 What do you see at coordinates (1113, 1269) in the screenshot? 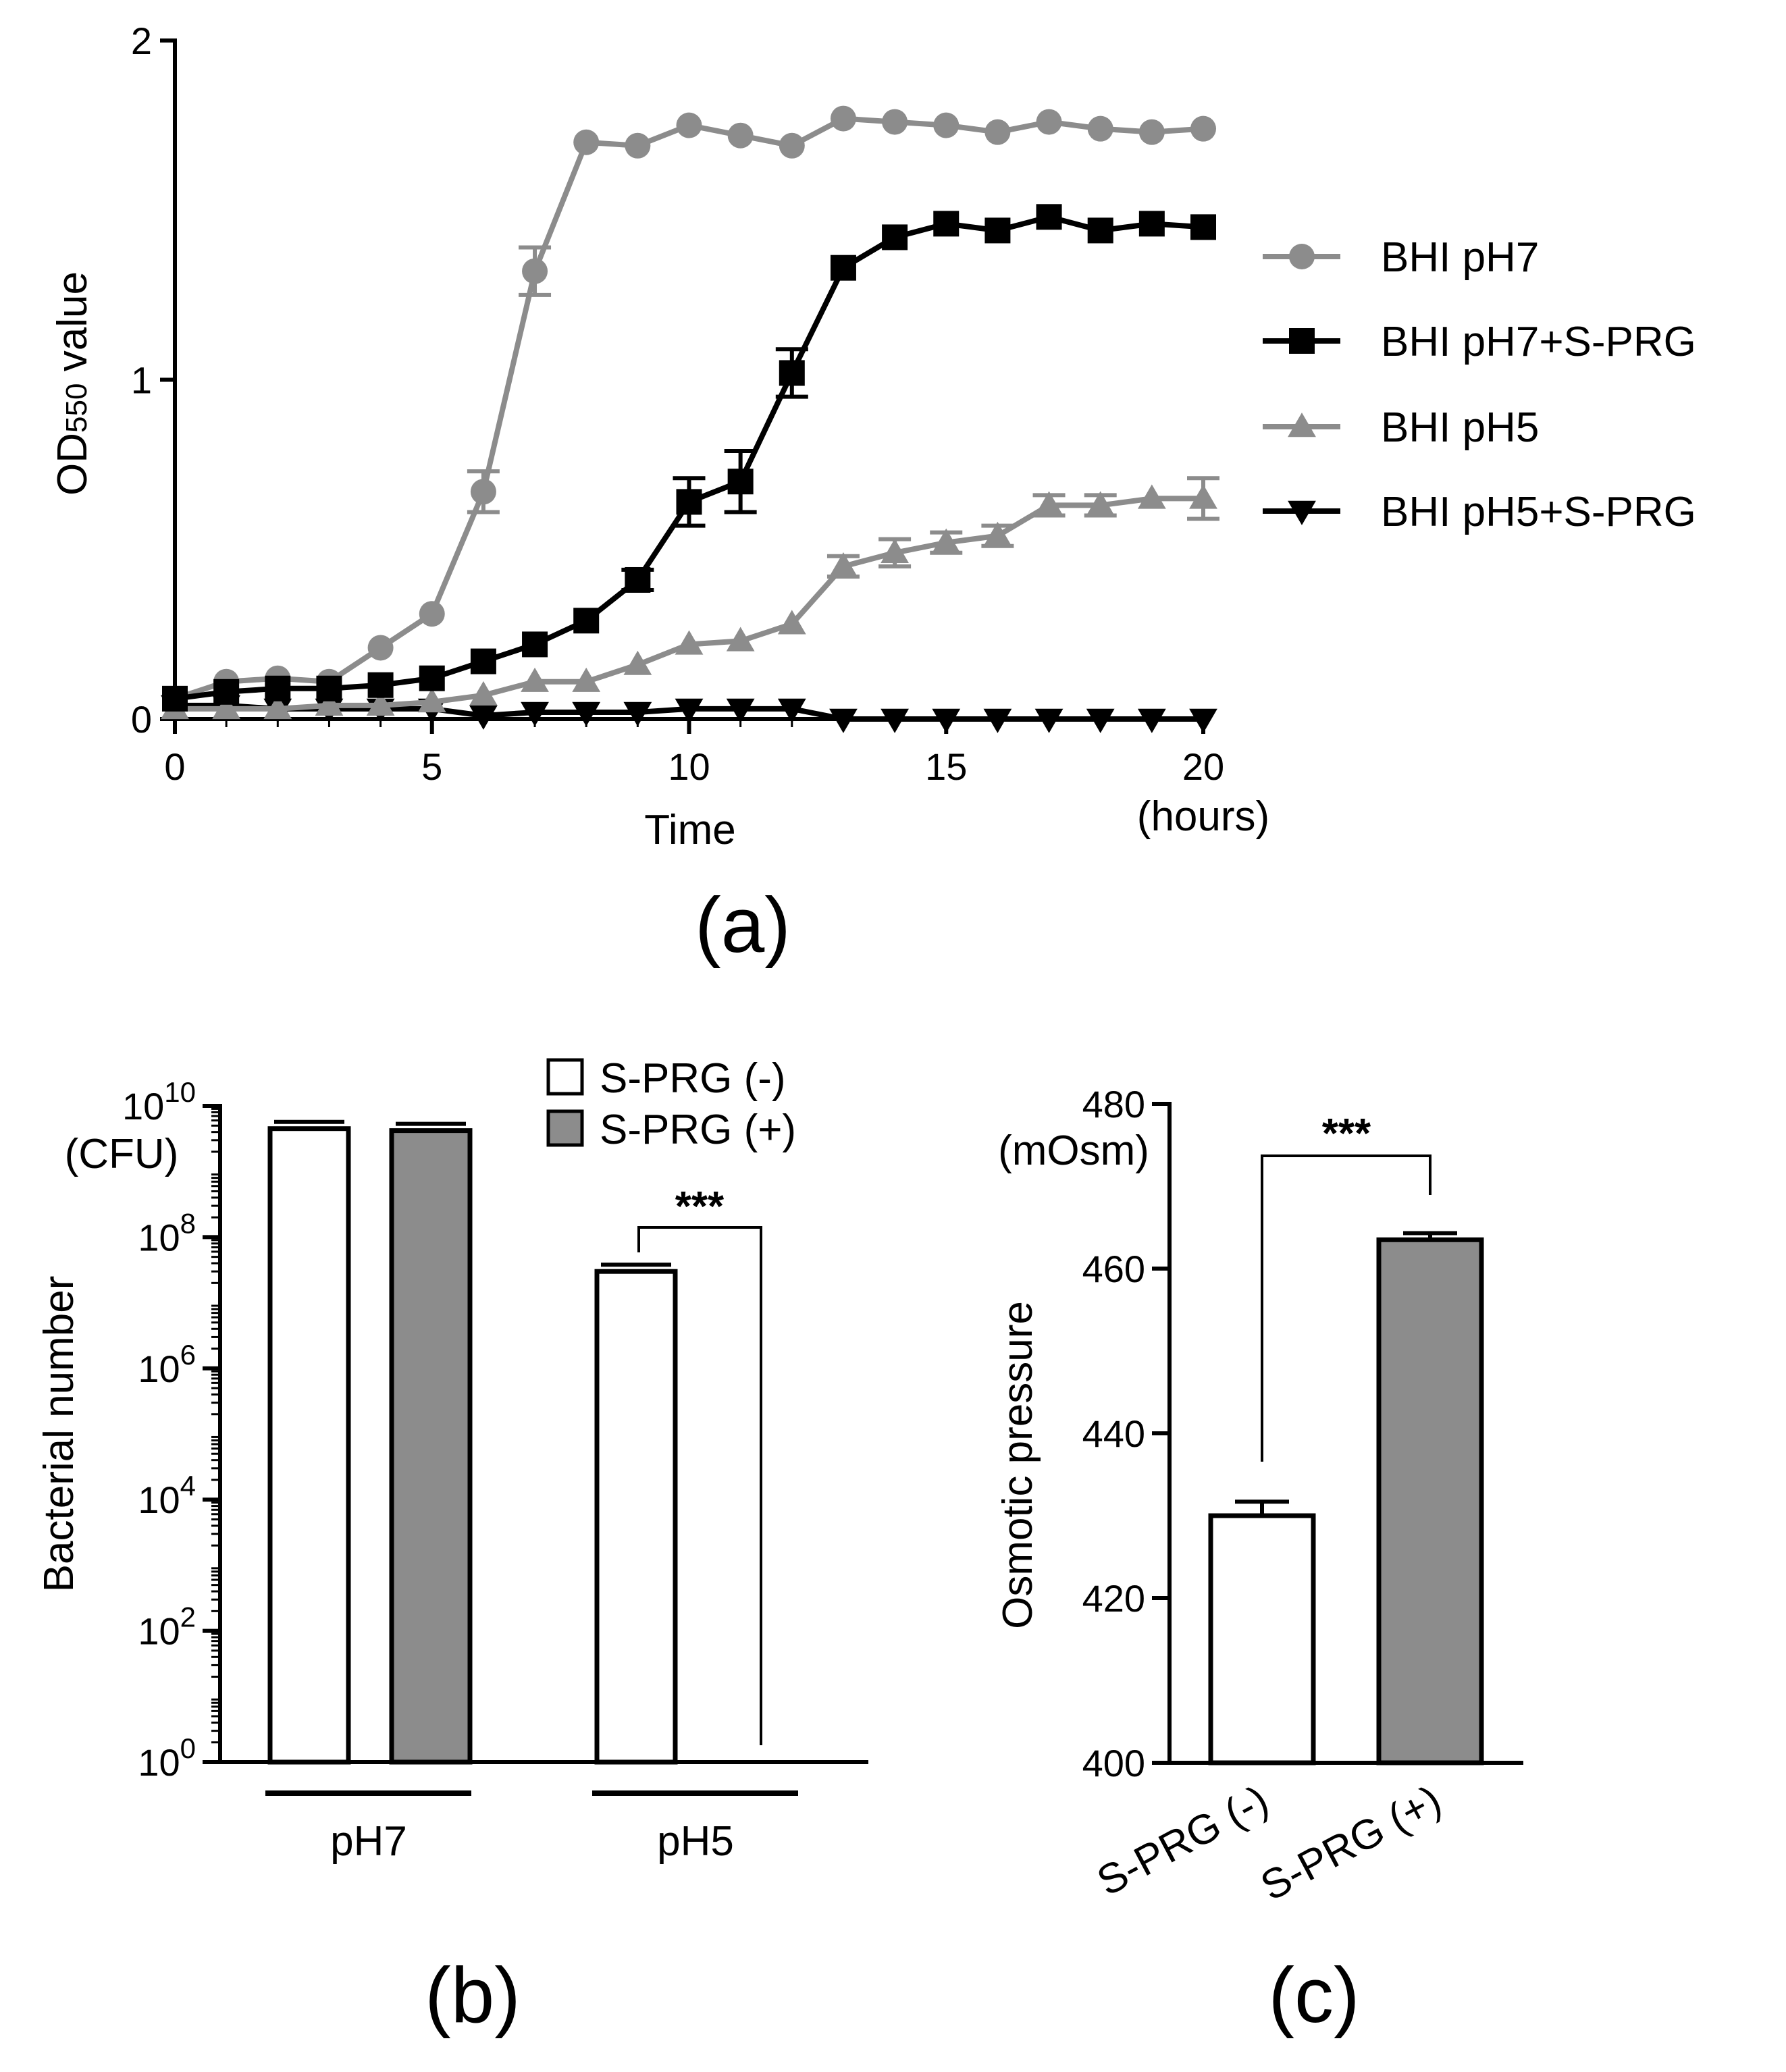
I see `panel-c-y-tick-label: 460` at bounding box center [1113, 1269].